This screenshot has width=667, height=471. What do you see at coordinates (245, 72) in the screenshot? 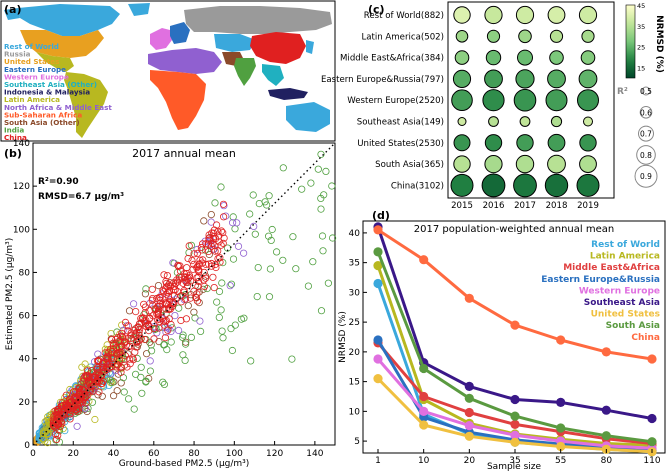
I see `map-india` at bounding box center [245, 72].